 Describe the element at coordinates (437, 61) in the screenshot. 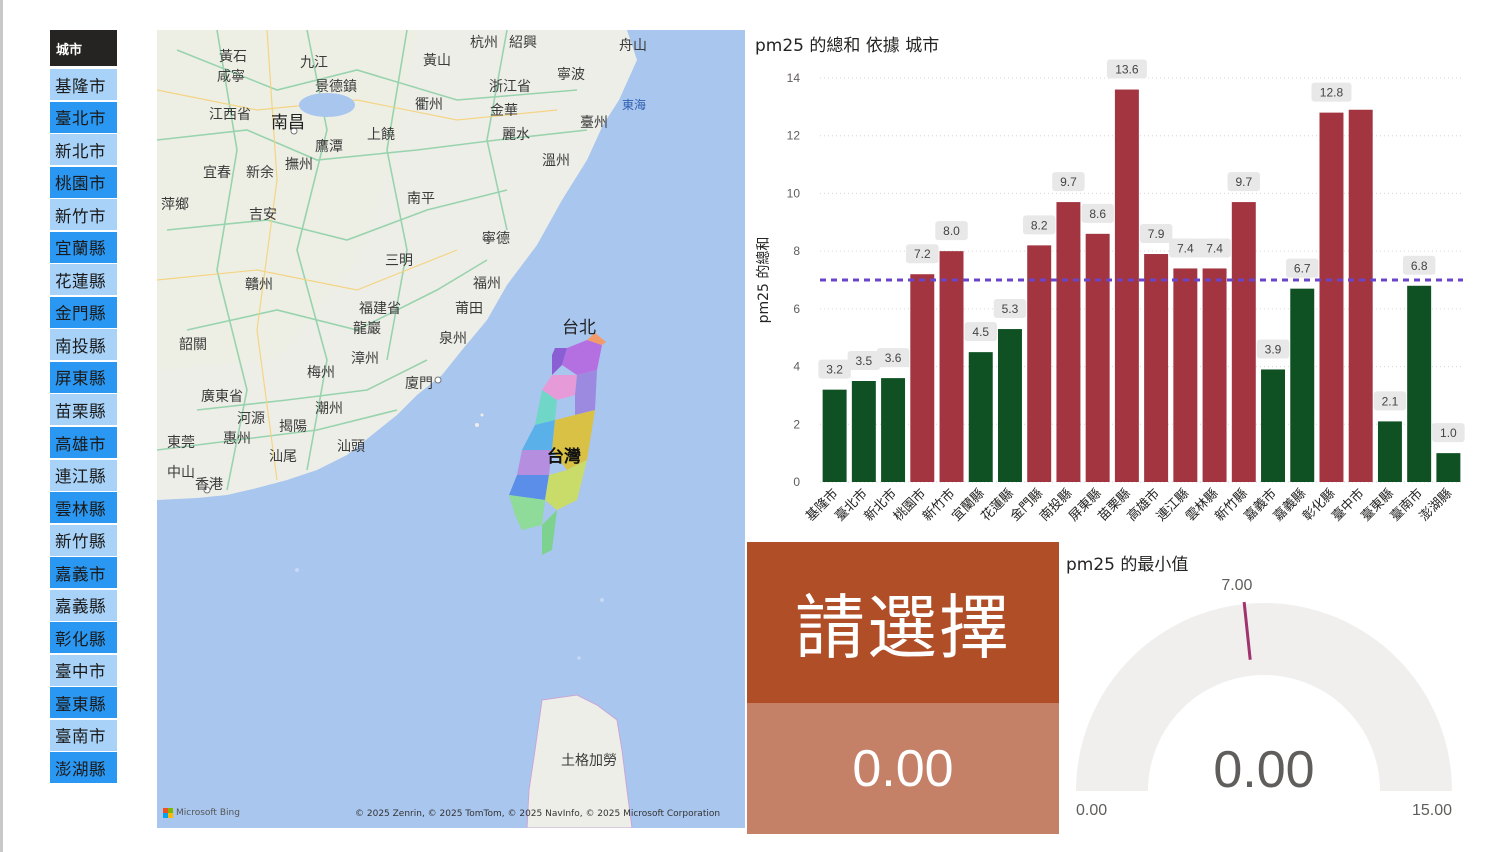

I see `map-place-label: 黃山` at that location.